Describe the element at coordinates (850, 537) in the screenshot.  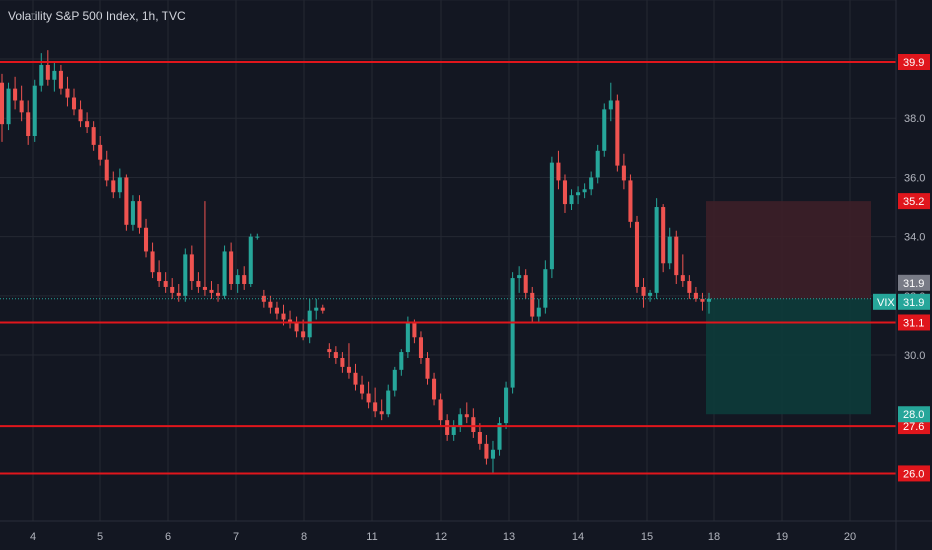
I see `x-tick-label: 20` at that location.